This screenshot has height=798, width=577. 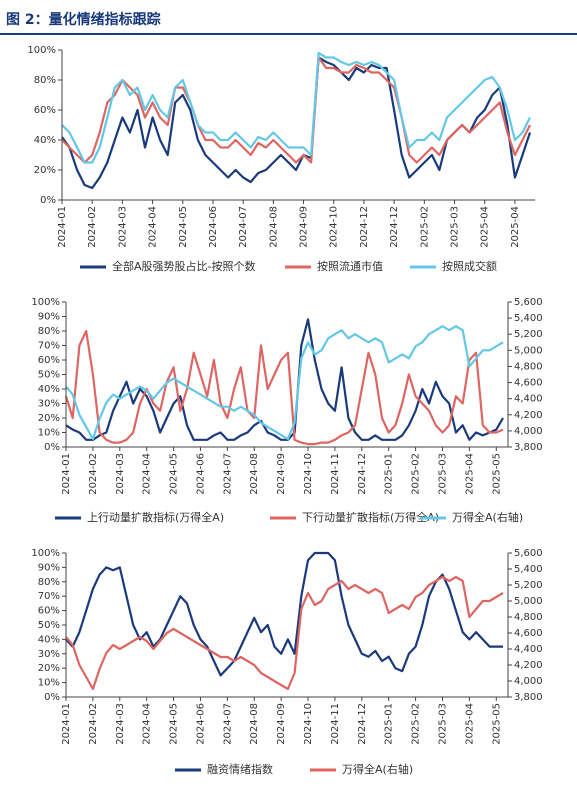 I want to click on y-tick-label: 70%, so click(x=49, y=596).